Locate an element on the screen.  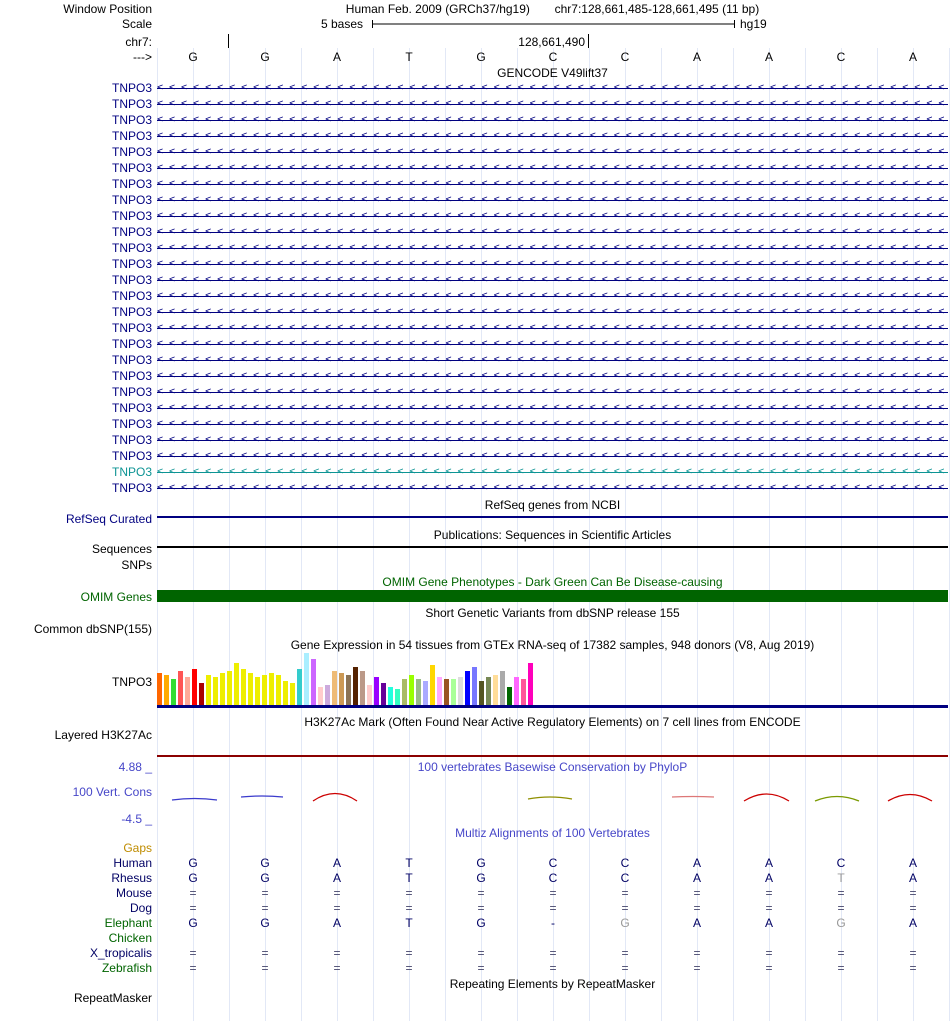
multiz-species-label: Mouse is located at coordinates (133, 893).